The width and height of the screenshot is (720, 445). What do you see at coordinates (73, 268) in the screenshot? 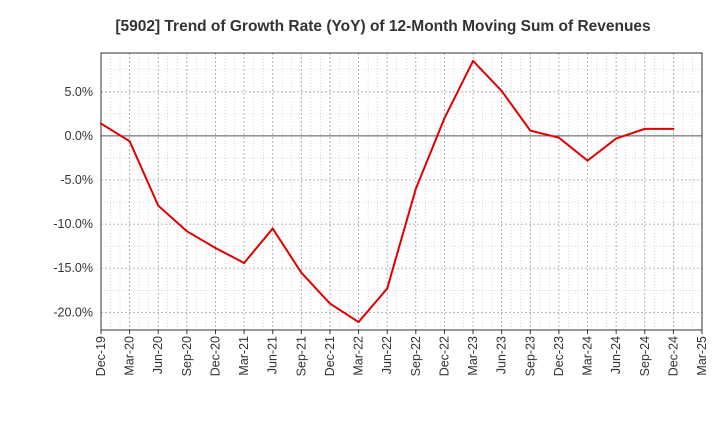
I see `y-tick-label: -15.0%` at bounding box center [73, 268].